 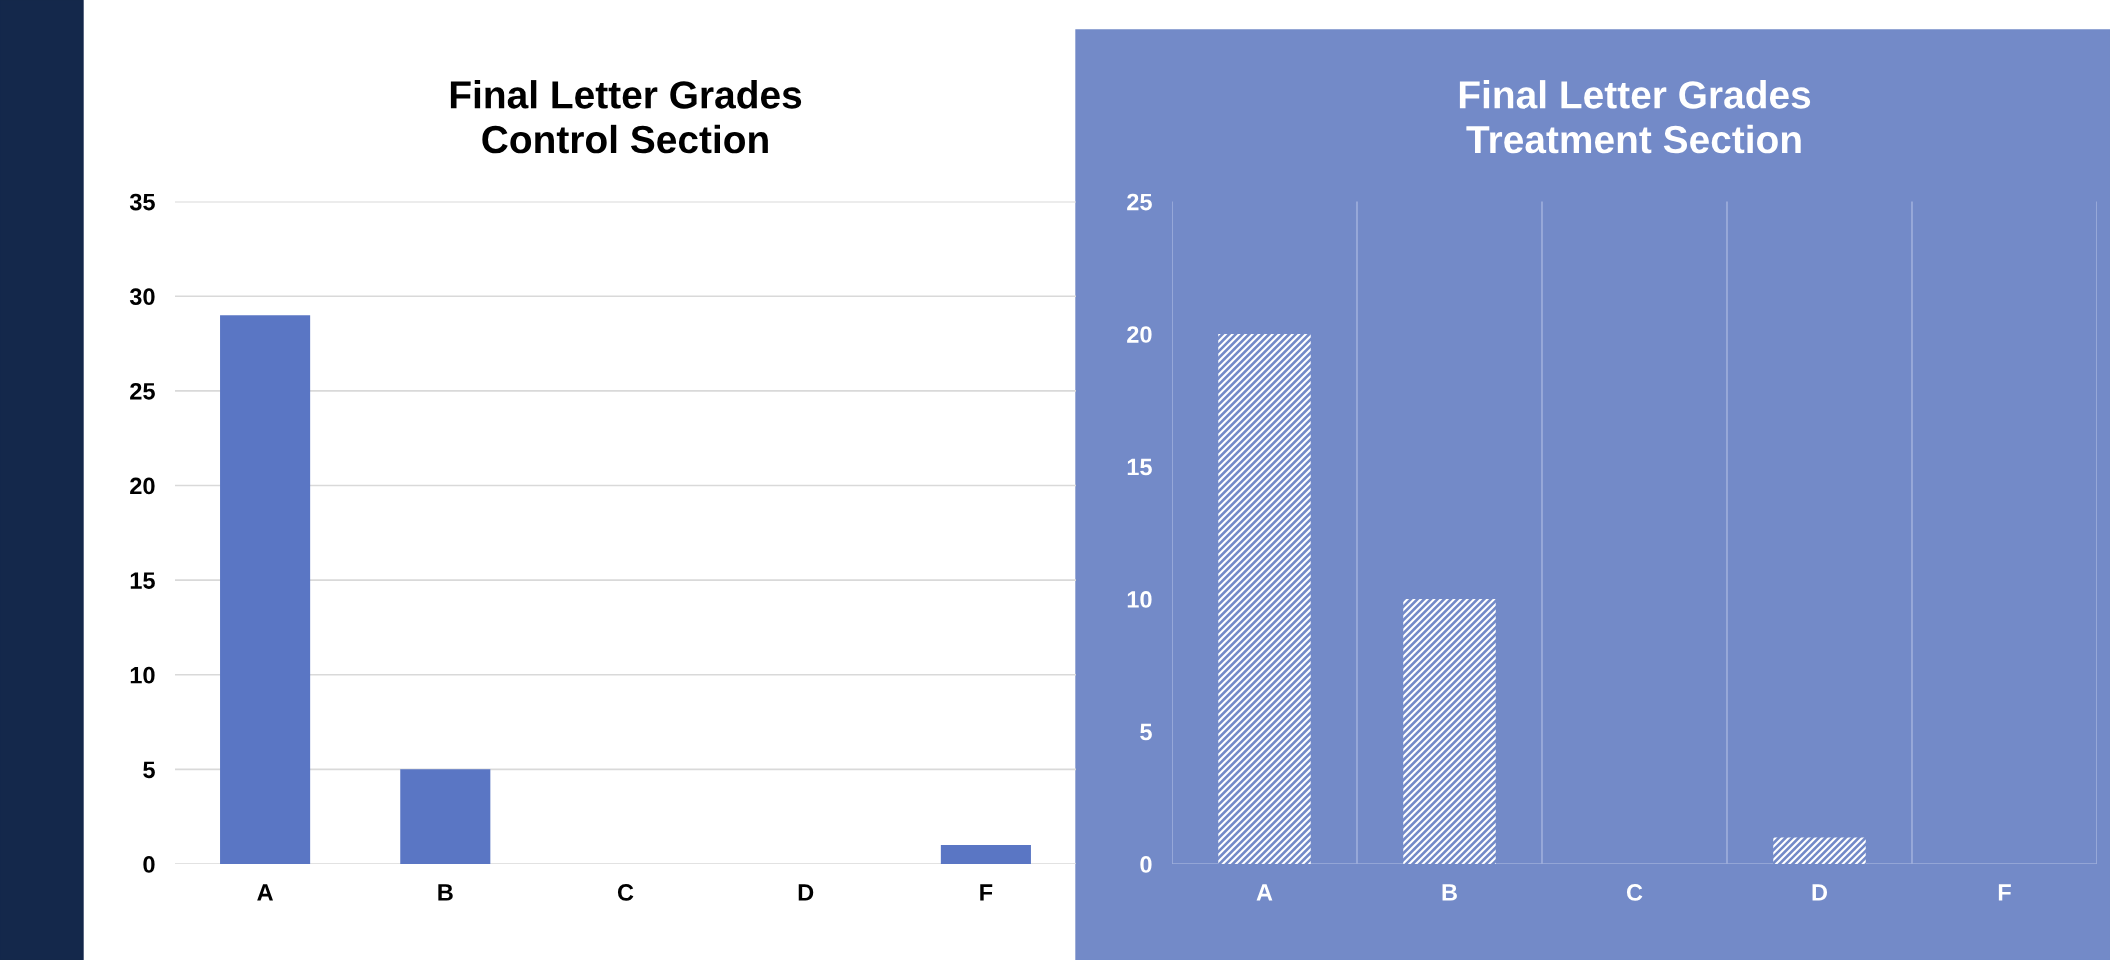 I want to click on chart-title: Final Letter Grades Control Section, so click(x=626, y=117).